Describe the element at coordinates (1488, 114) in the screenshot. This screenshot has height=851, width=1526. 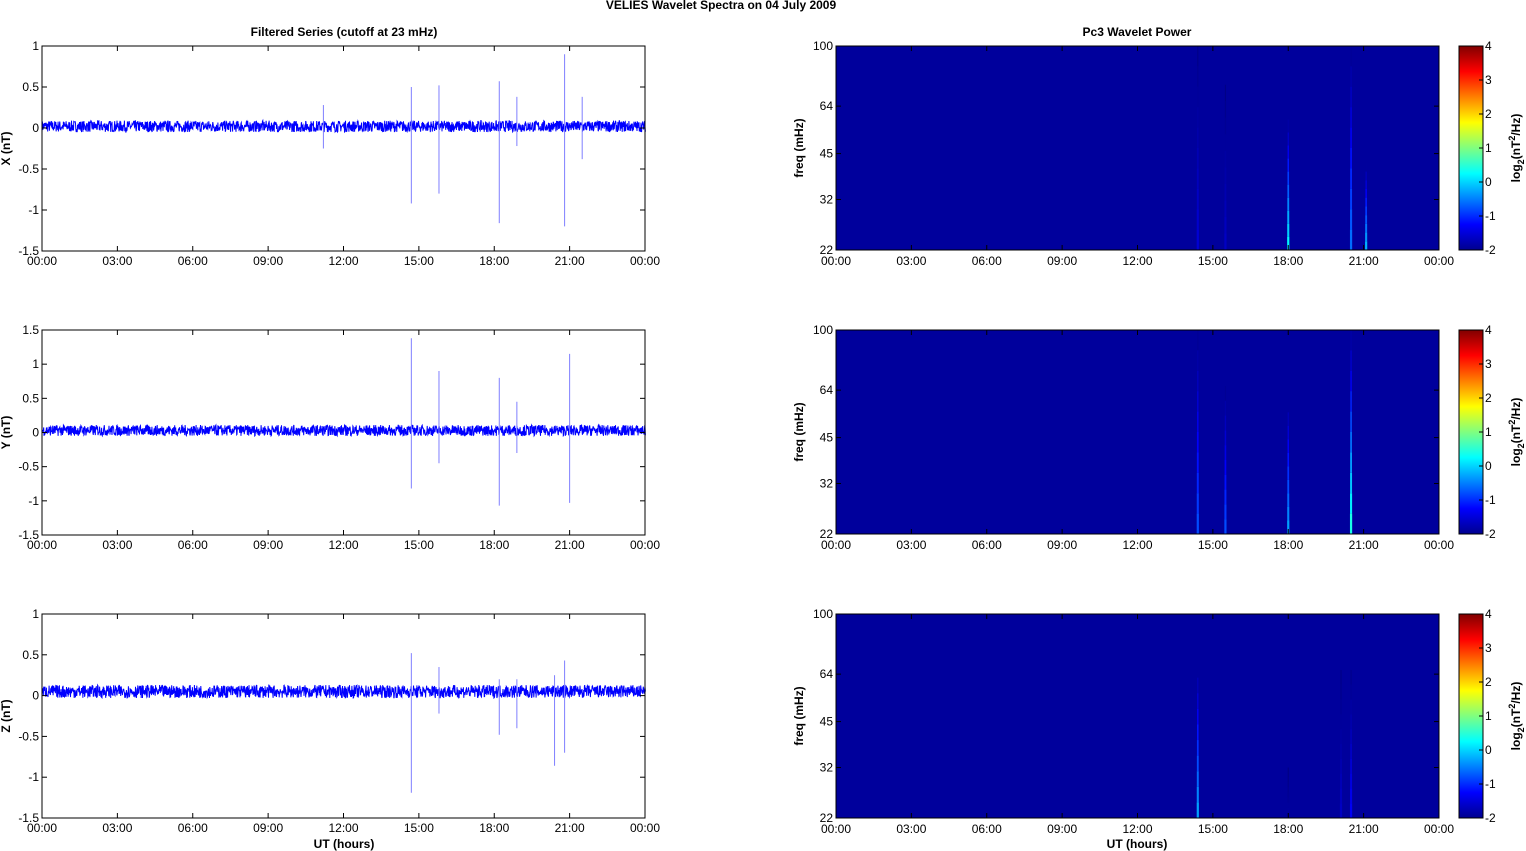
I see `colorbar-tick-label: 2` at that location.